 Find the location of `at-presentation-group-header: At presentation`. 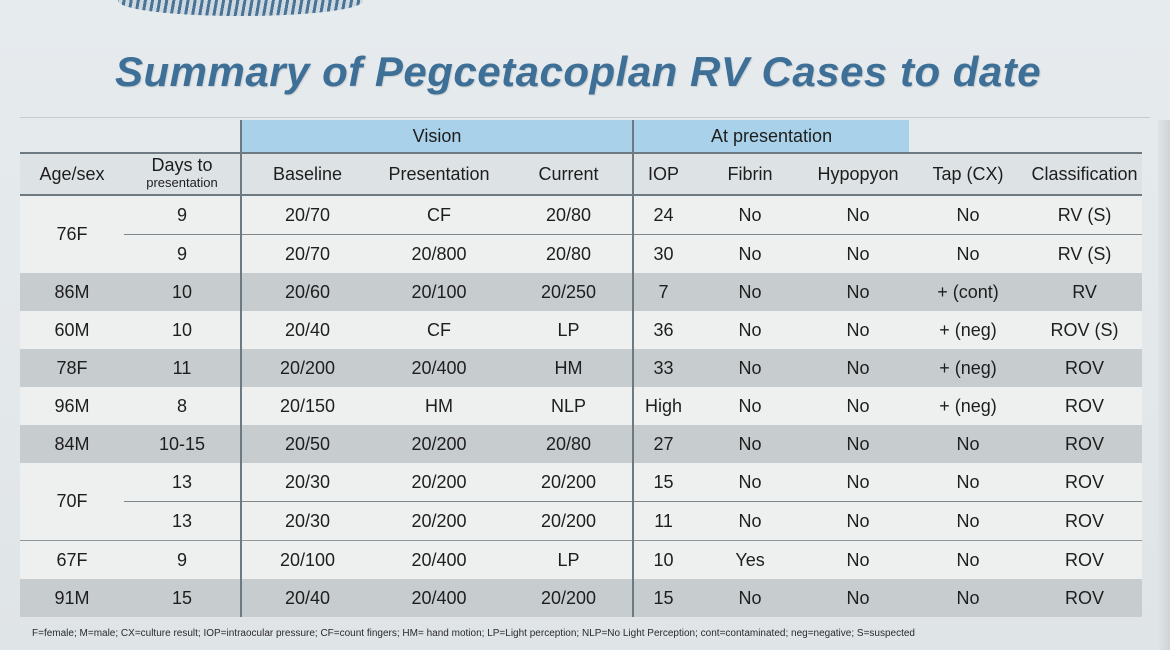

at-presentation-group-header: At presentation is located at coordinates (771, 136).